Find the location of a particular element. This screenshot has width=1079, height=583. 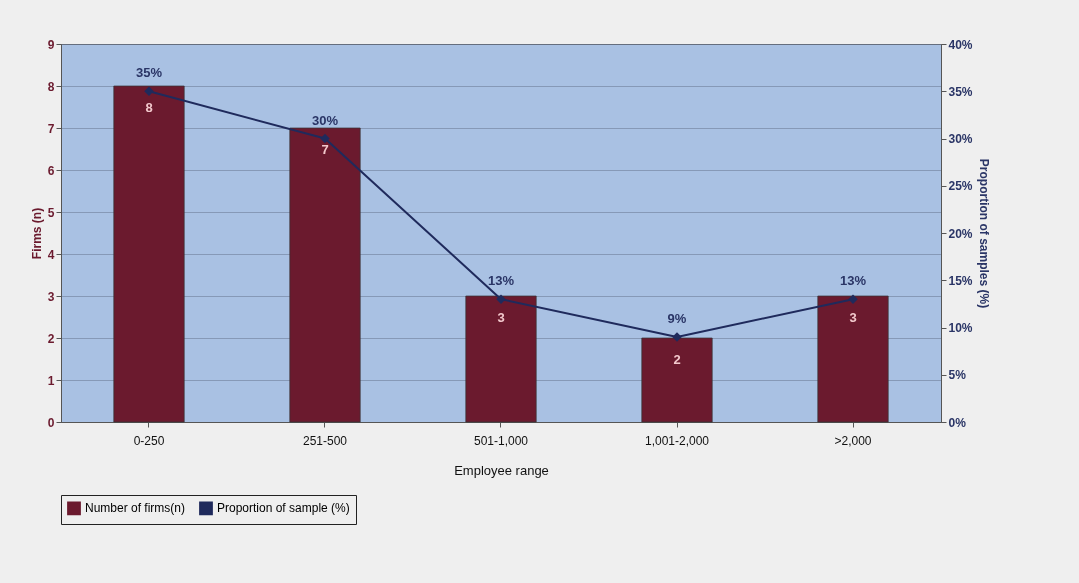

y-tick-label: 7 is located at coordinates (51, 128).